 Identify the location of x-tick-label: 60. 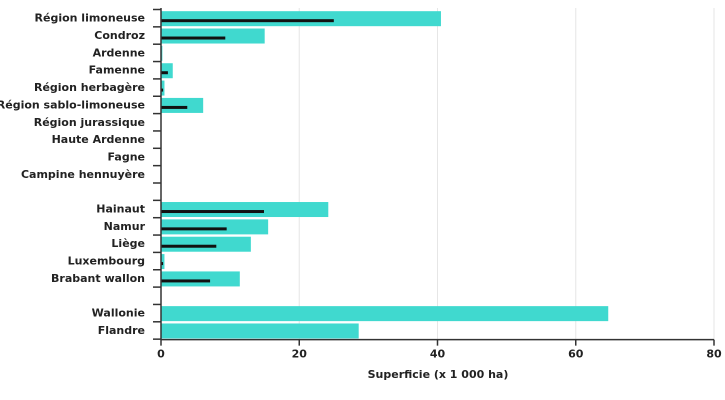
(576, 354).